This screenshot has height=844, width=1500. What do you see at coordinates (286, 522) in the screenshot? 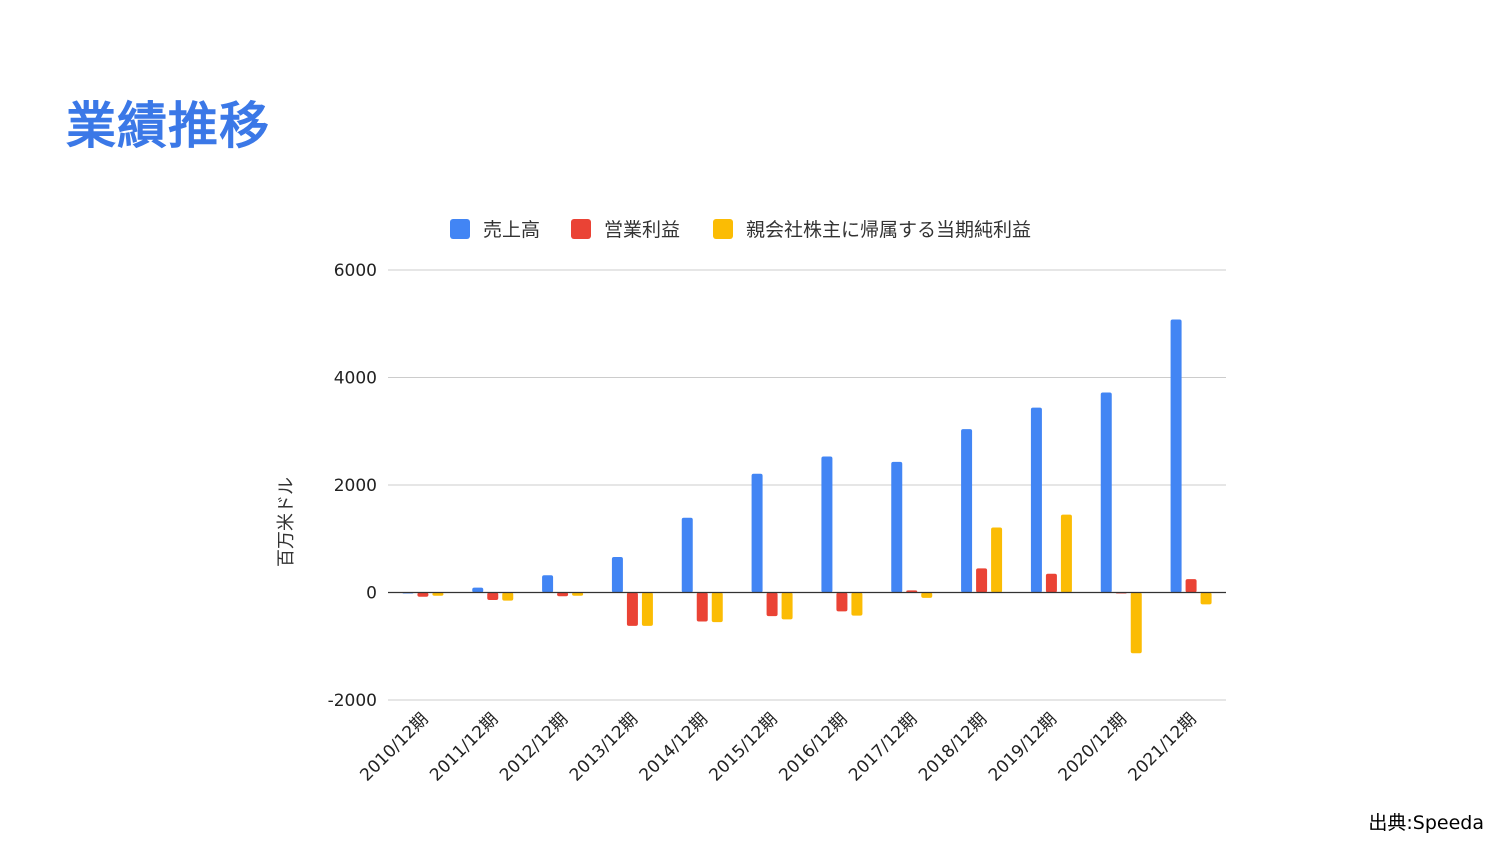
I see `y-axis-label: 百万米ドル` at bounding box center [286, 522].